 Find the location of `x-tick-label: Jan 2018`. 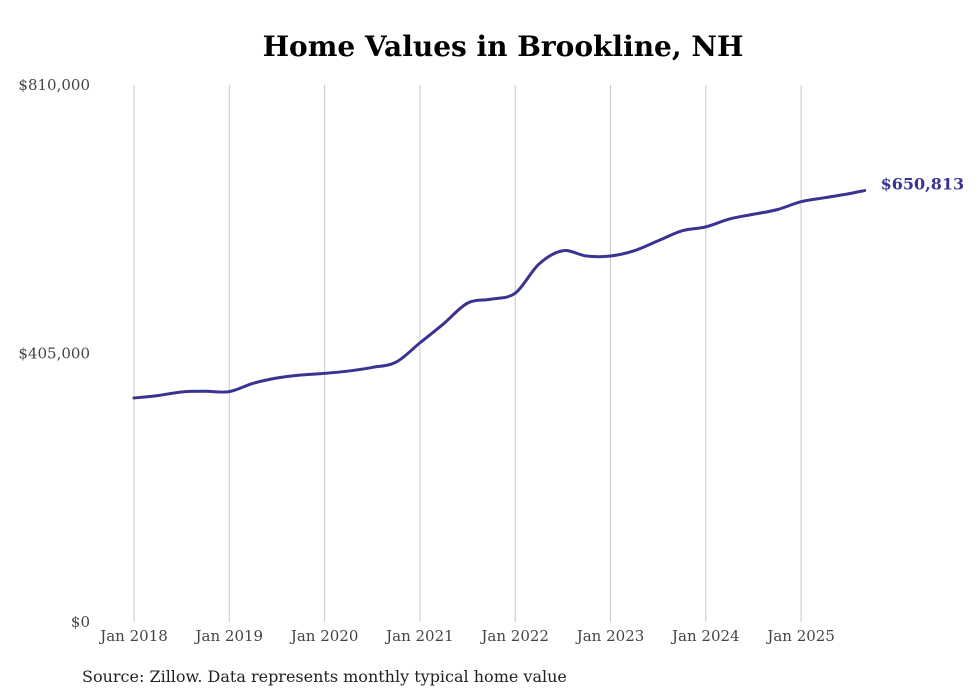

x-tick-label: Jan 2018 is located at coordinates (133, 636).